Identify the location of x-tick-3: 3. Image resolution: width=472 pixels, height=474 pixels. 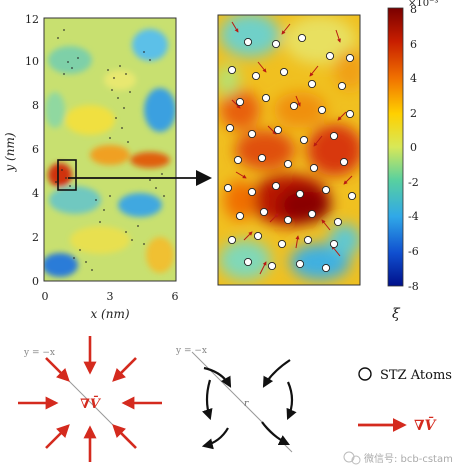
(110, 296).